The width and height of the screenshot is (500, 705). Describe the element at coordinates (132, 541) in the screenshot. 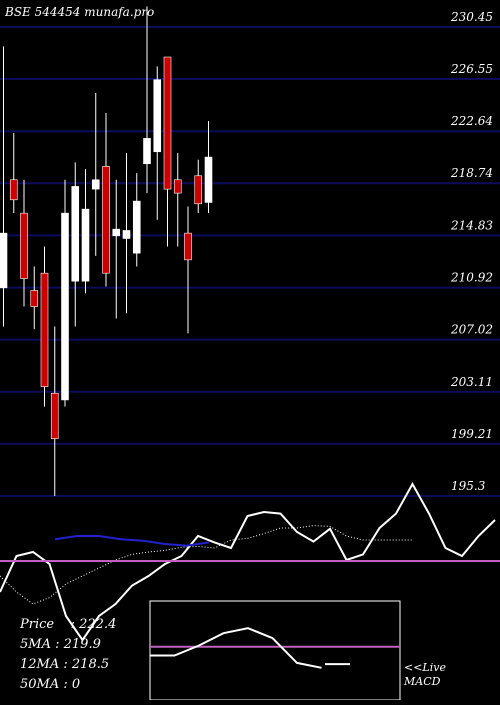

I see `ma-line` at that location.